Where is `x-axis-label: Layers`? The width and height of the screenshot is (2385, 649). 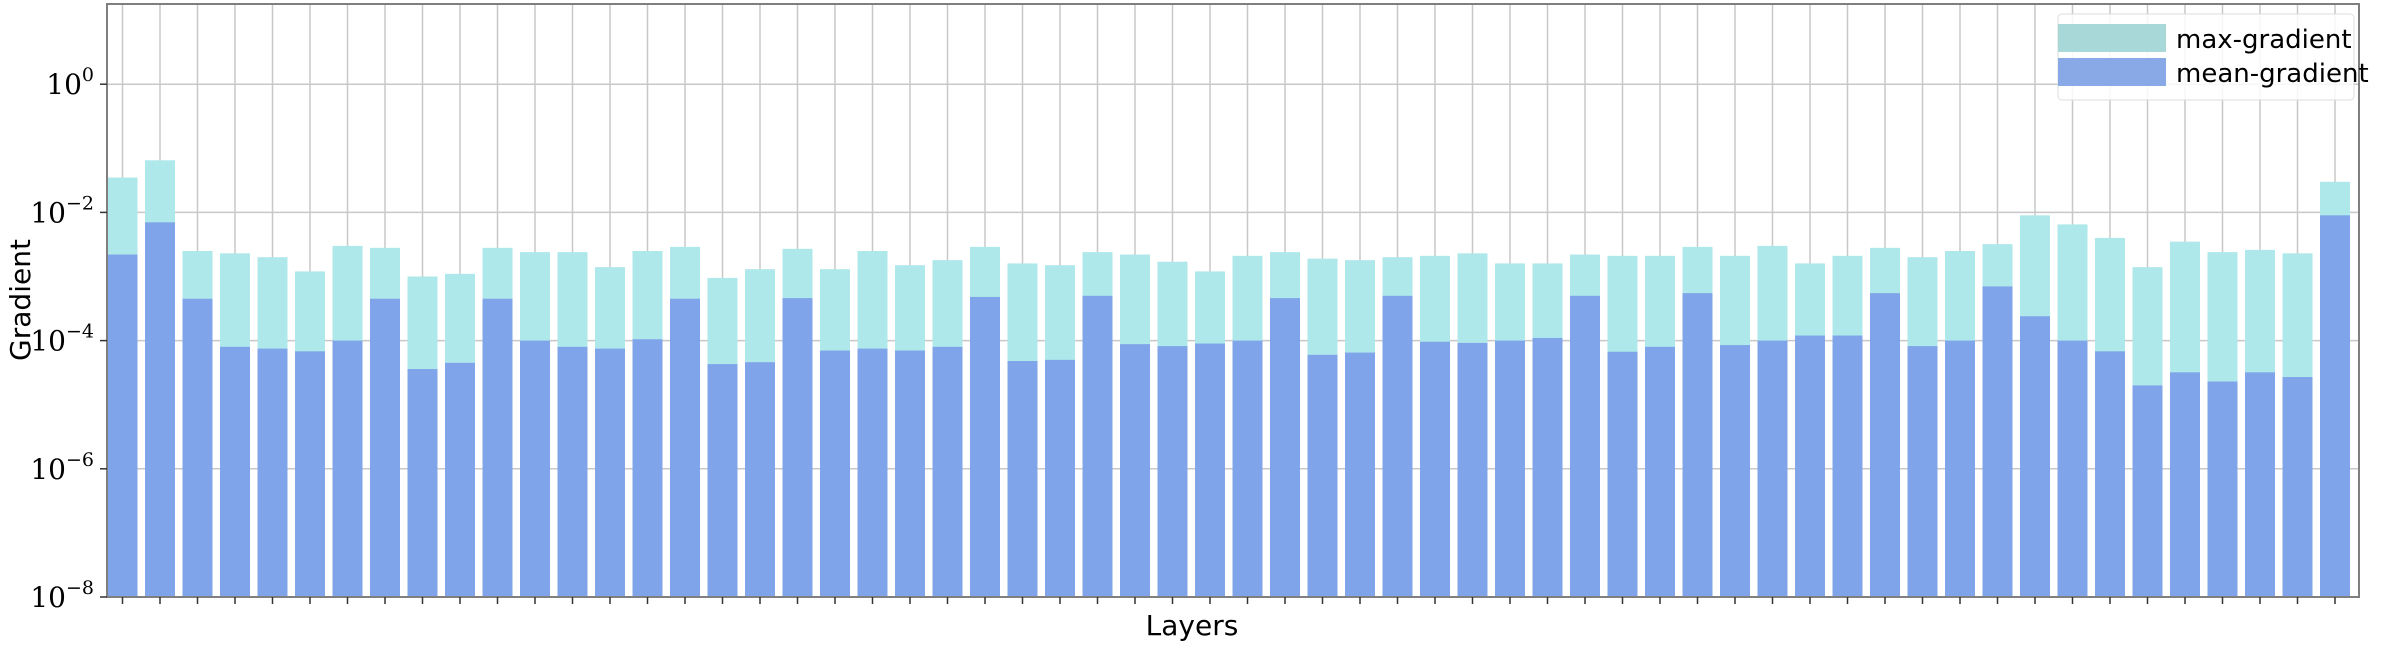
x-axis-label: Layers is located at coordinates (1192, 625).